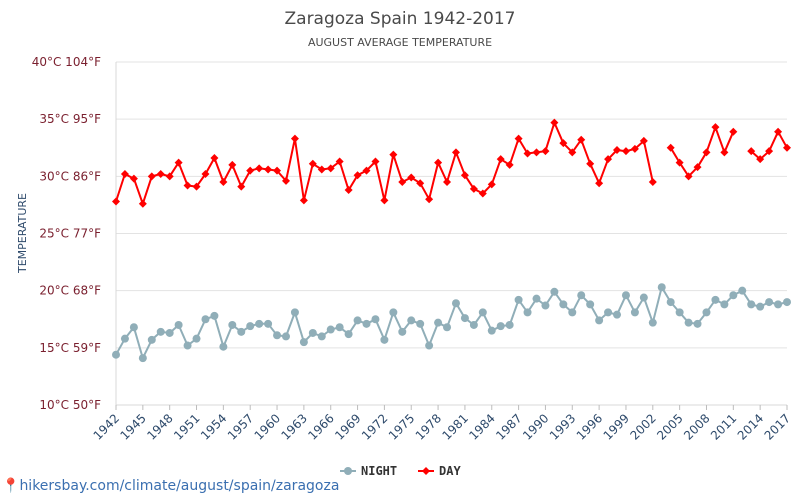 This screenshot has height=500, width=800. Describe the element at coordinates (400, 471) in the screenshot. I see `legend: NIGHT DAY` at that location.